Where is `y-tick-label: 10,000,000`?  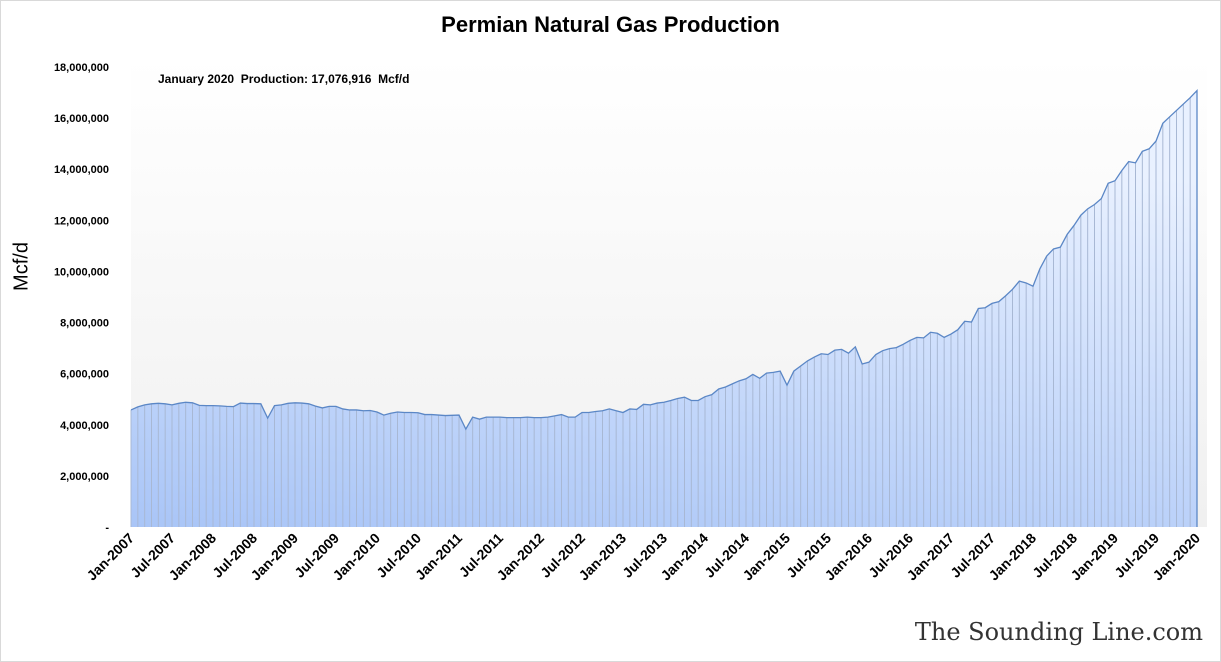
y-tick-label: 10,000,000 is located at coordinates (81, 272).